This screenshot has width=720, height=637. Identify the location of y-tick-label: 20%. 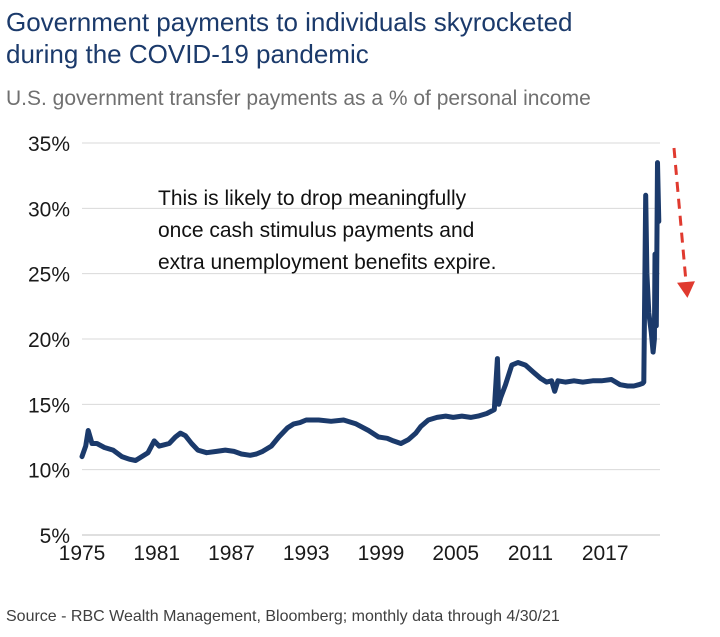
(49, 340).